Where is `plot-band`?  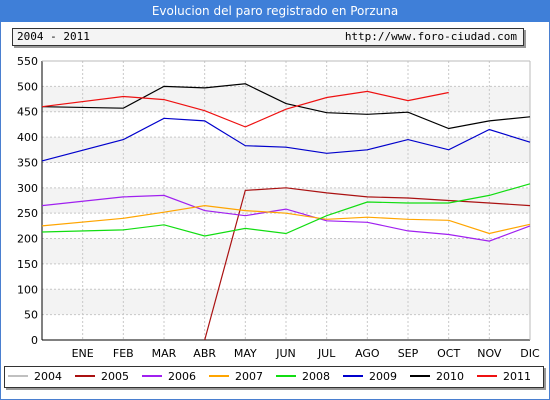
plot-band is located at coordinates (286, 124).